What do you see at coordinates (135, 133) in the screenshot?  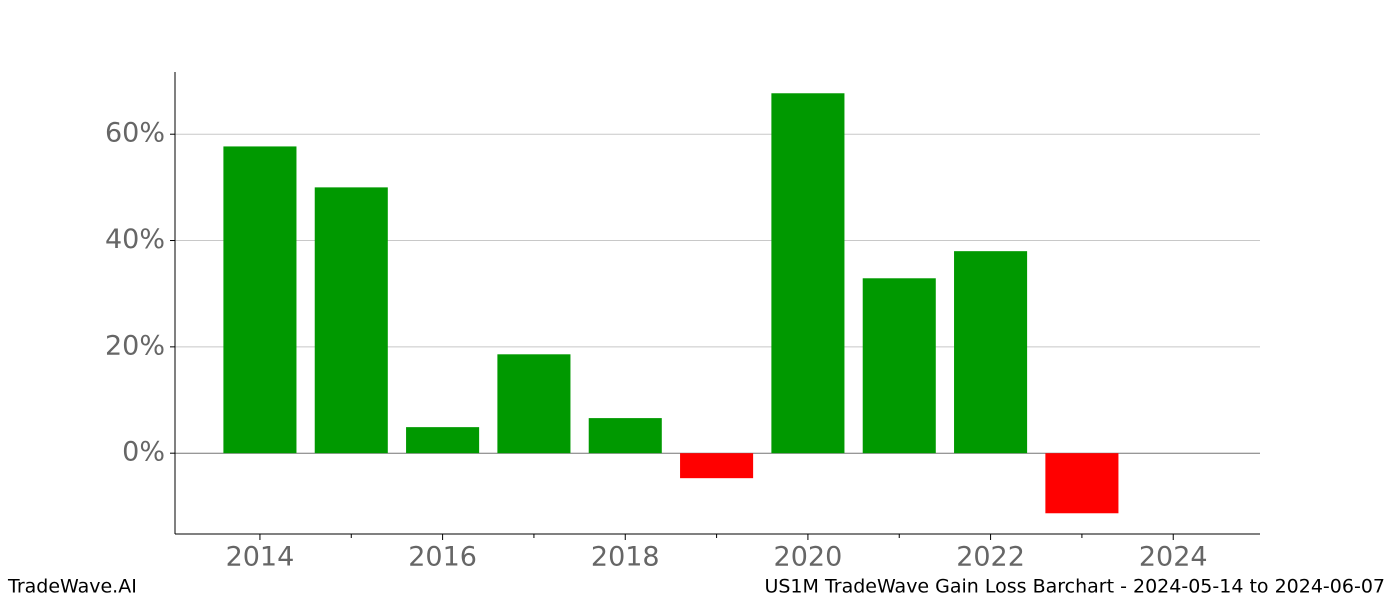 I see `y-tick-label: 60%` at bounding box center [135, 133].